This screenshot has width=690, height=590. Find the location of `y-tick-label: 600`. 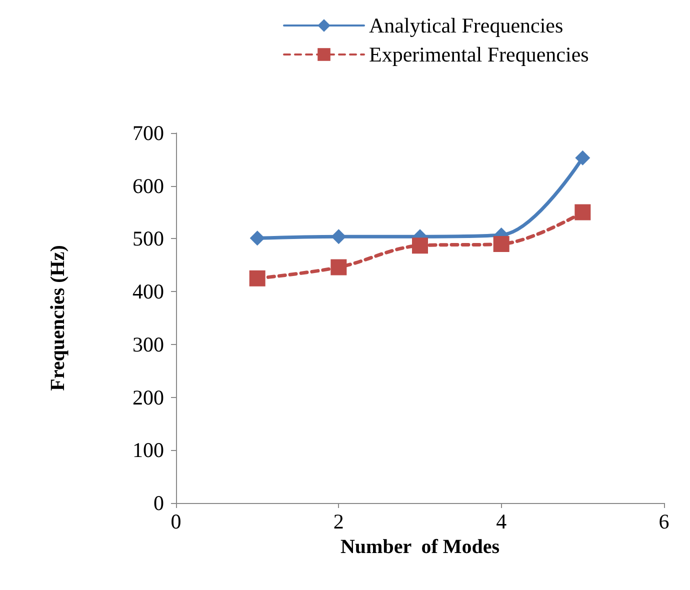

y-tick-label: 600 is located at coordinates (148, 186).